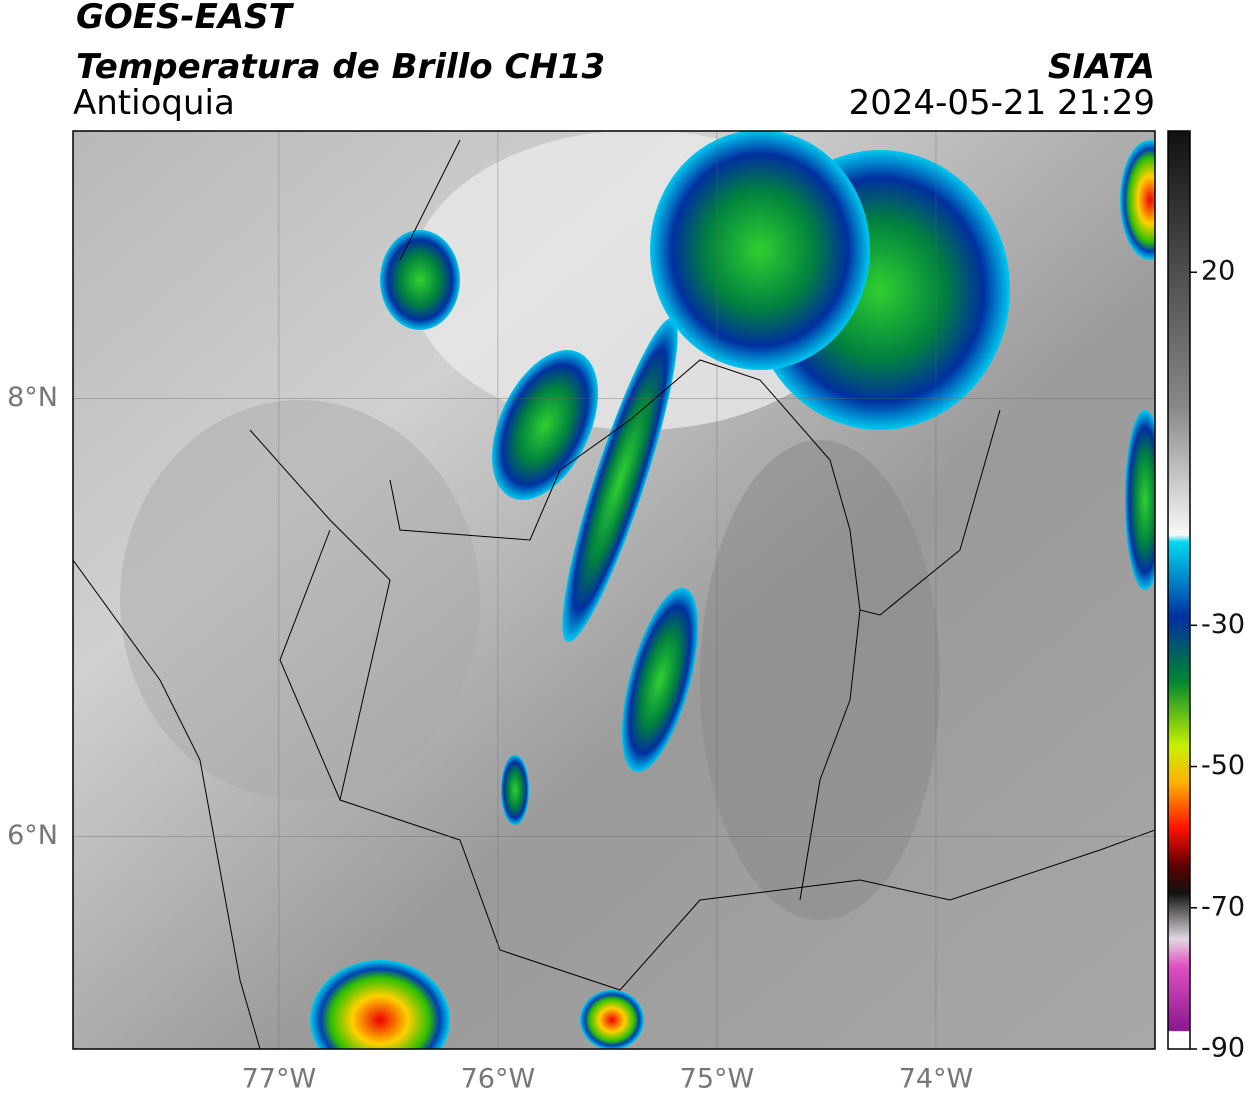 The height and width of the screenshot is (1099, 1252). Describe the element at coordinates (1218, 271) in the screenshot. I see `colorbar-tick-label: 20` at that location.